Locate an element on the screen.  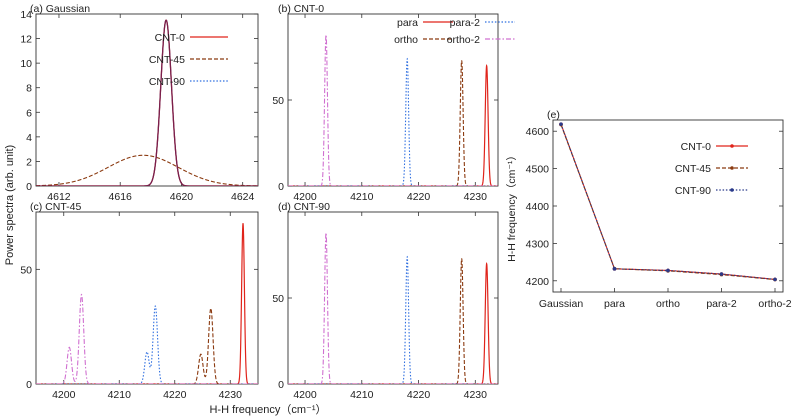
chart-panel-d: 0 50 4200 4210 4220 4230 (d) CNT-90 is located at coordinates (385, 301).